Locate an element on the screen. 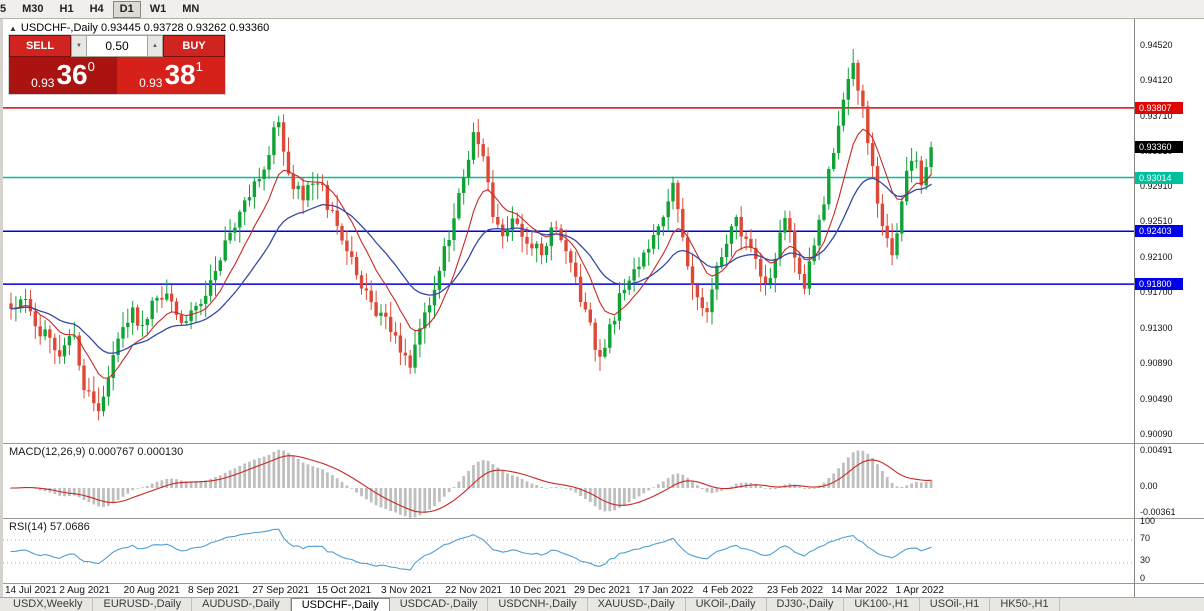 This screenshot has height=611, width=1204. price-level-label-current-price: 0.93360 is located at coordinates (1159, 147).